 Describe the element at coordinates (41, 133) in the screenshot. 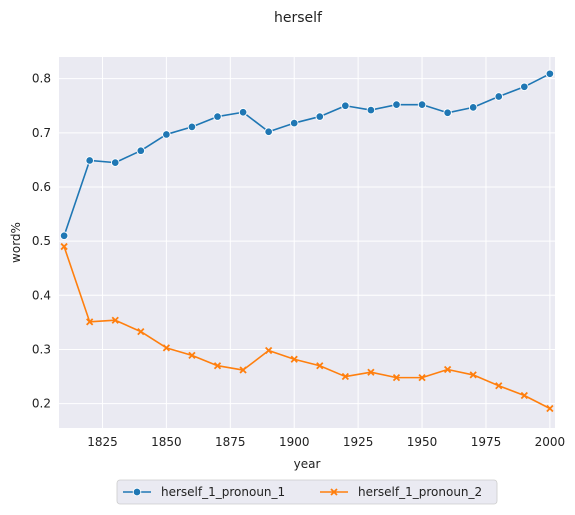

I see `y-tick-label: 0.7` at that location.